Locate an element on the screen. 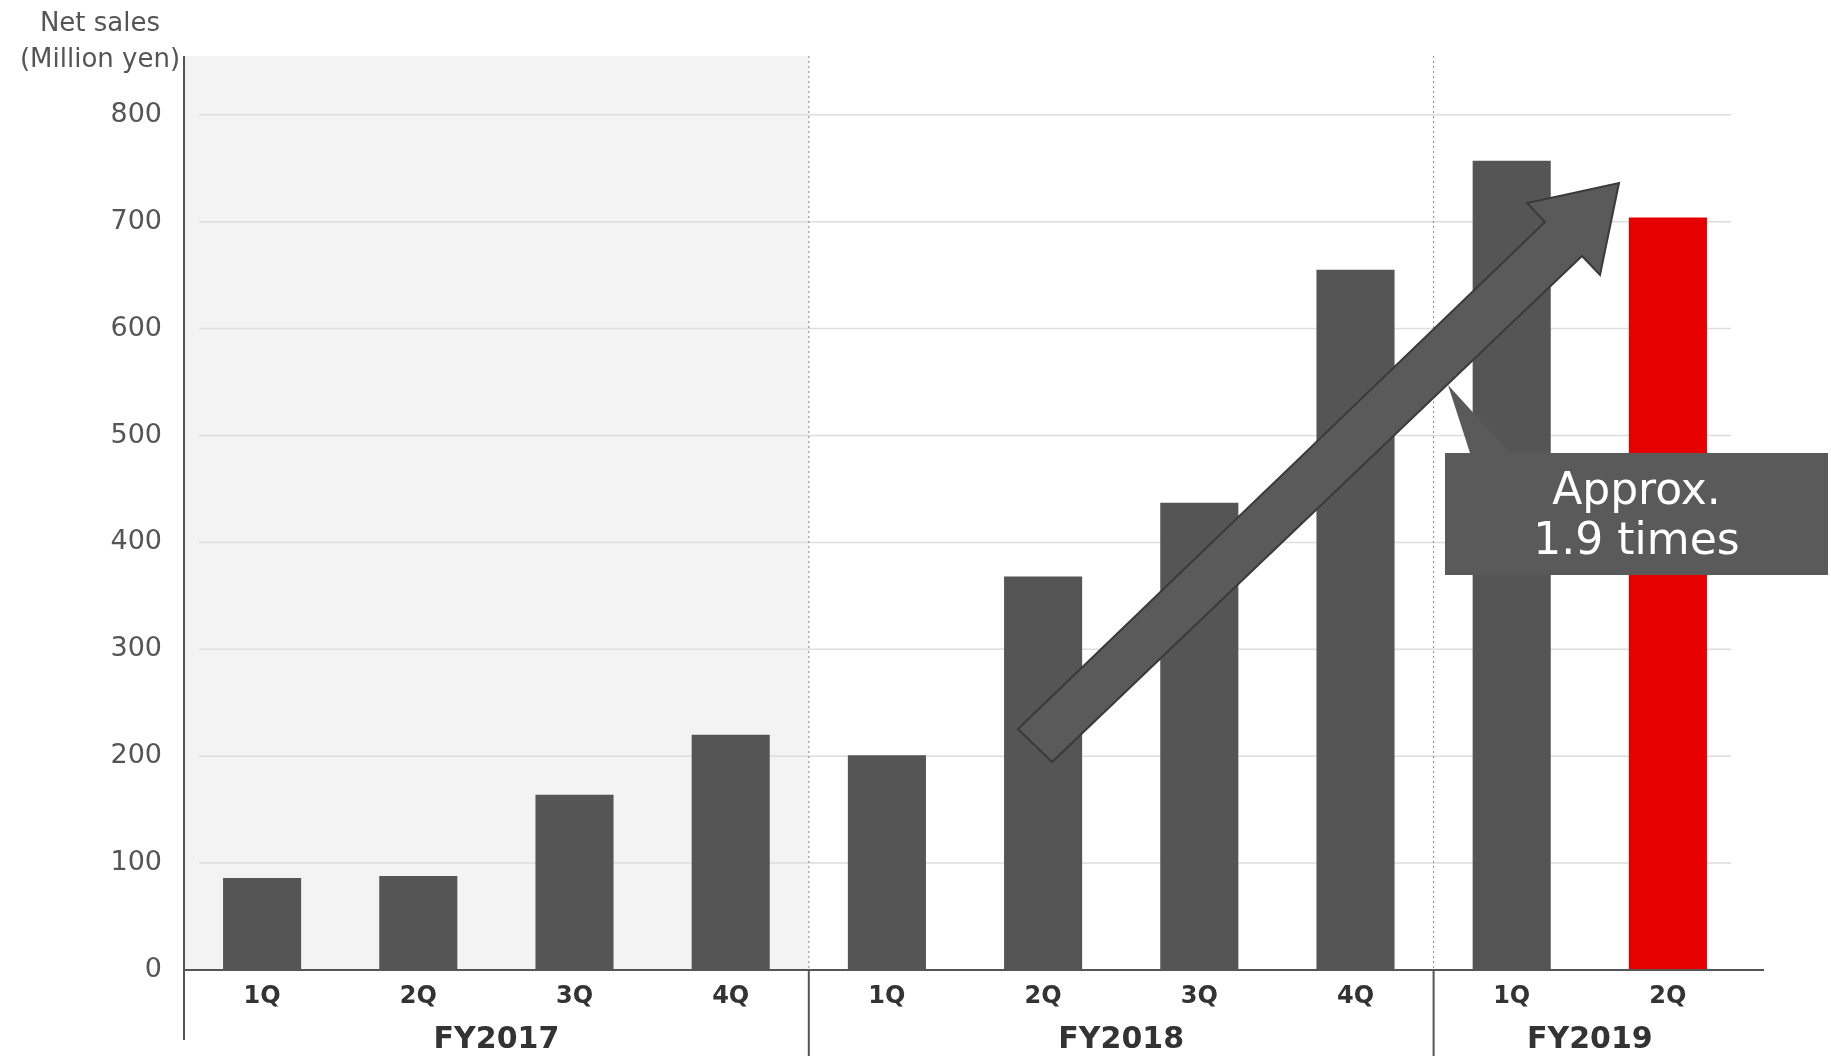 The image size is (1831, 1058). y-tick-label: 300 is located at coordinates (136, 647).